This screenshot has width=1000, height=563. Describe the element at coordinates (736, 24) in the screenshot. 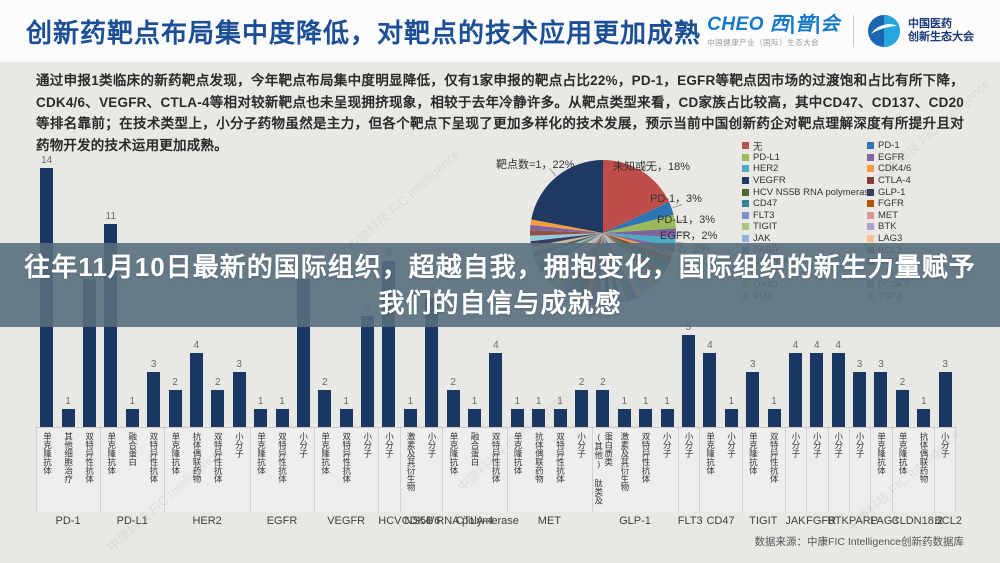

I see `cheo-brand-en: CHEO` at that location.